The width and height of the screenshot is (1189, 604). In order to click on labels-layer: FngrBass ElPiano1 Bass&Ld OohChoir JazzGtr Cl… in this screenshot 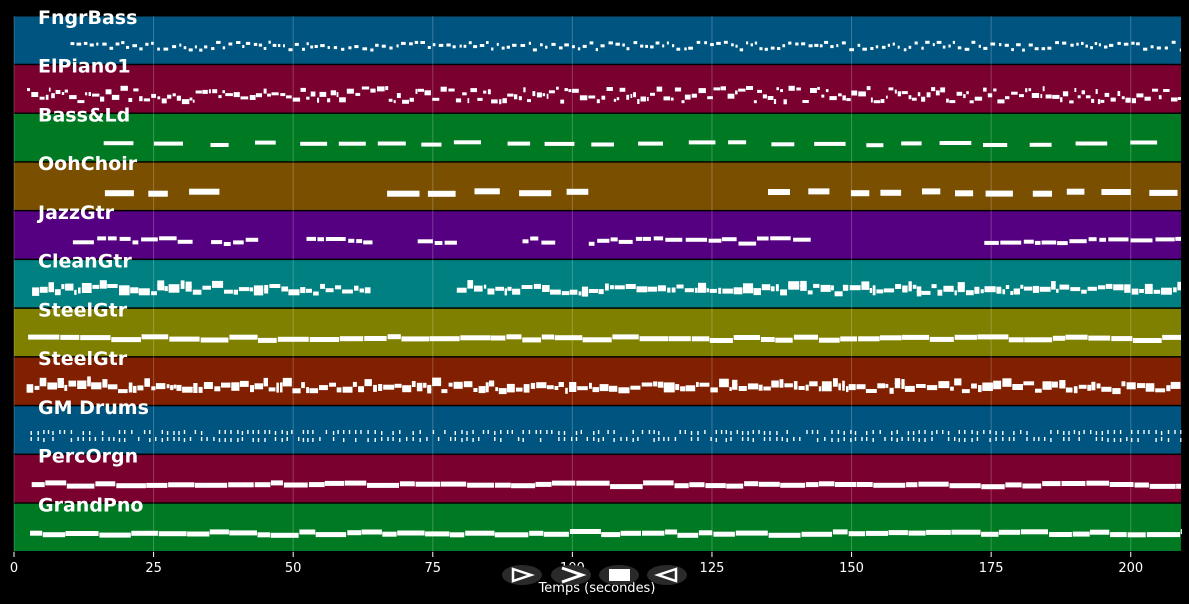, I will do `click(92, 261)`.